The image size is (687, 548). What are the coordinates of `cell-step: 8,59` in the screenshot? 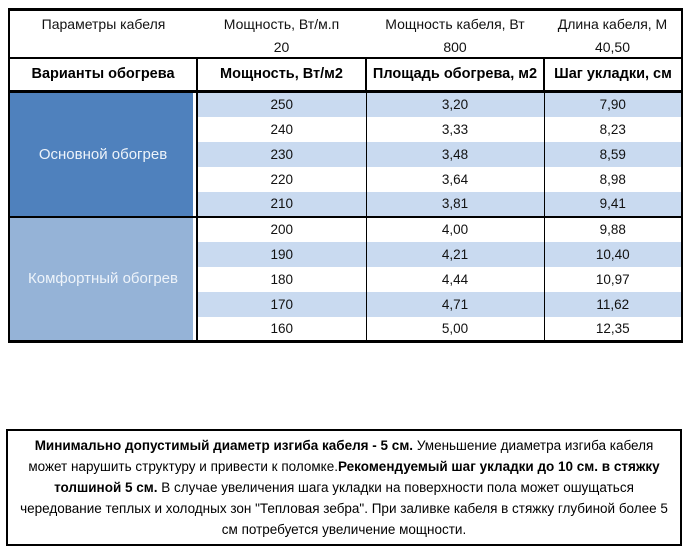 It's located at (612, 154).